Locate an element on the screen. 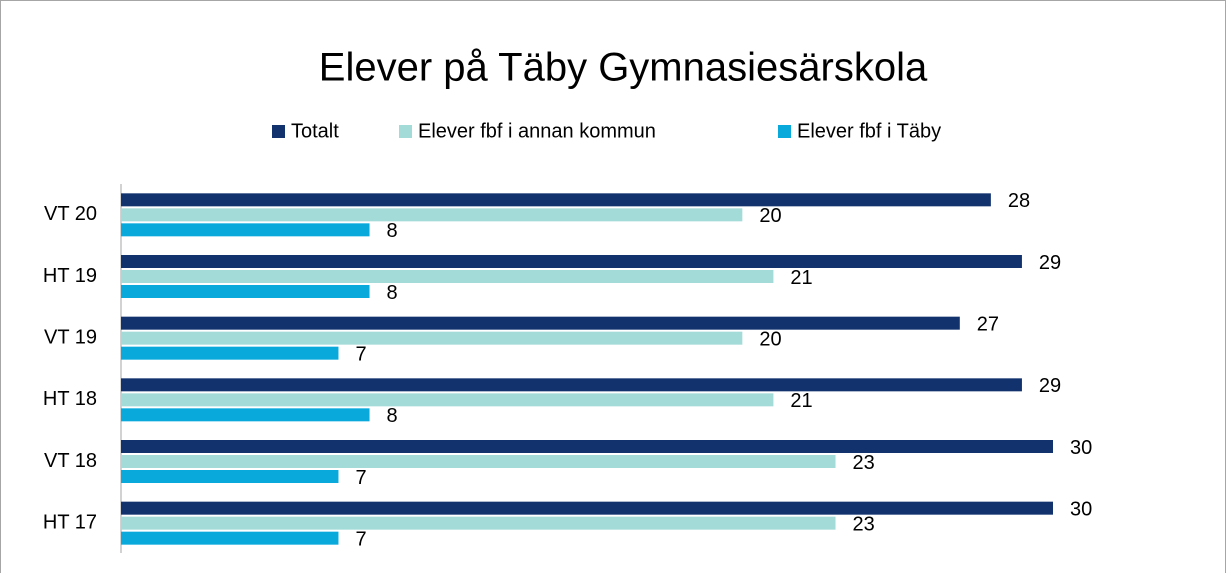 The image size is (1227, 573). y-tick-label: VT 20 is located at coordinates (70, 214).